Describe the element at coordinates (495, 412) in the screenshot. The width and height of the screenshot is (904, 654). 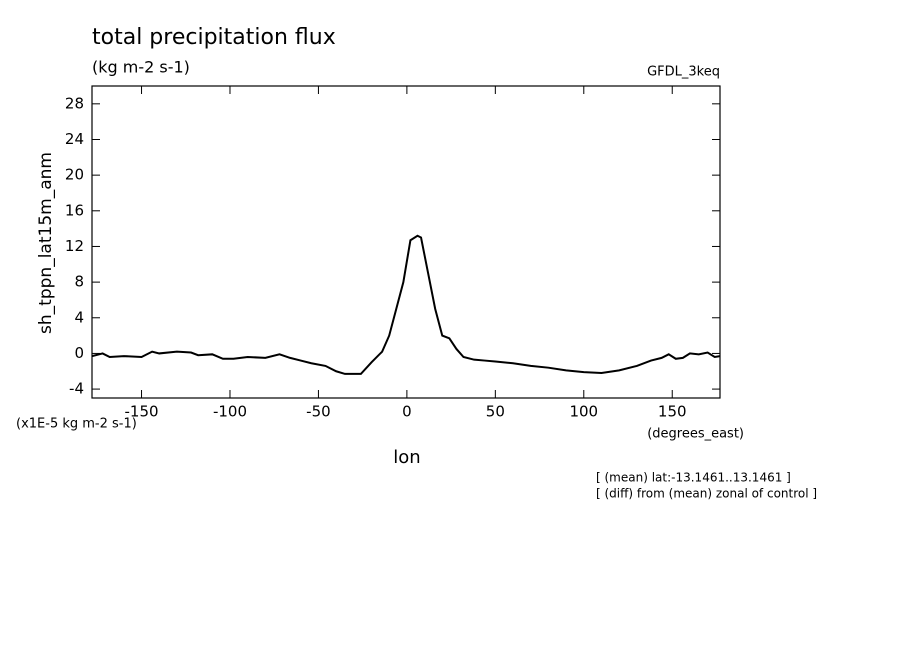
I see `x-tick-label: 50` at that location.